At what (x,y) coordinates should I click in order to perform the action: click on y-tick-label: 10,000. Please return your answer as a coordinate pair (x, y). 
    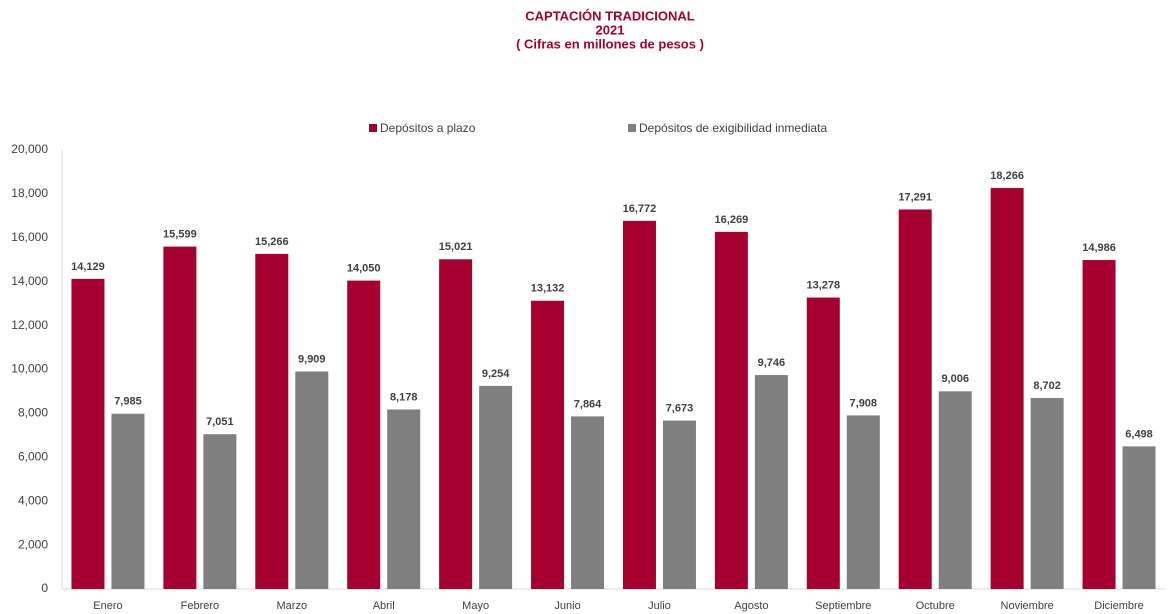
    Looking at the image, I should click on (29, 369).